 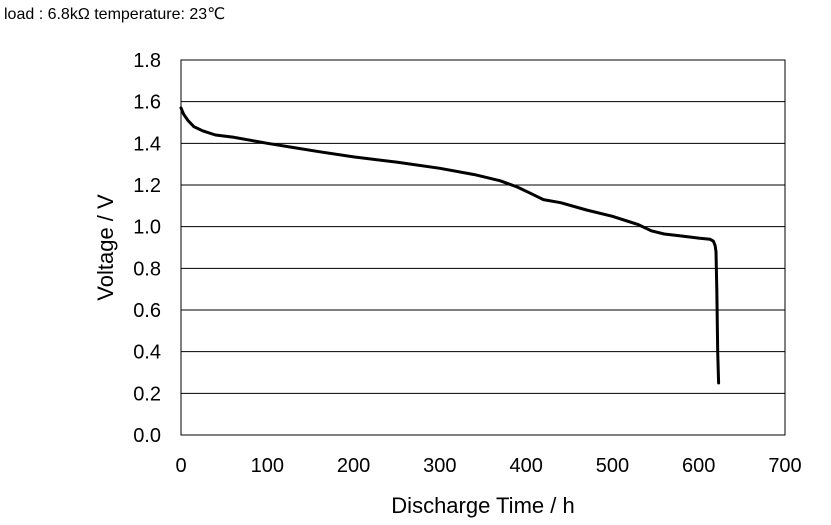 I want to click on x-axis-label: Discharge Time / h, so click(x=482, y=505).